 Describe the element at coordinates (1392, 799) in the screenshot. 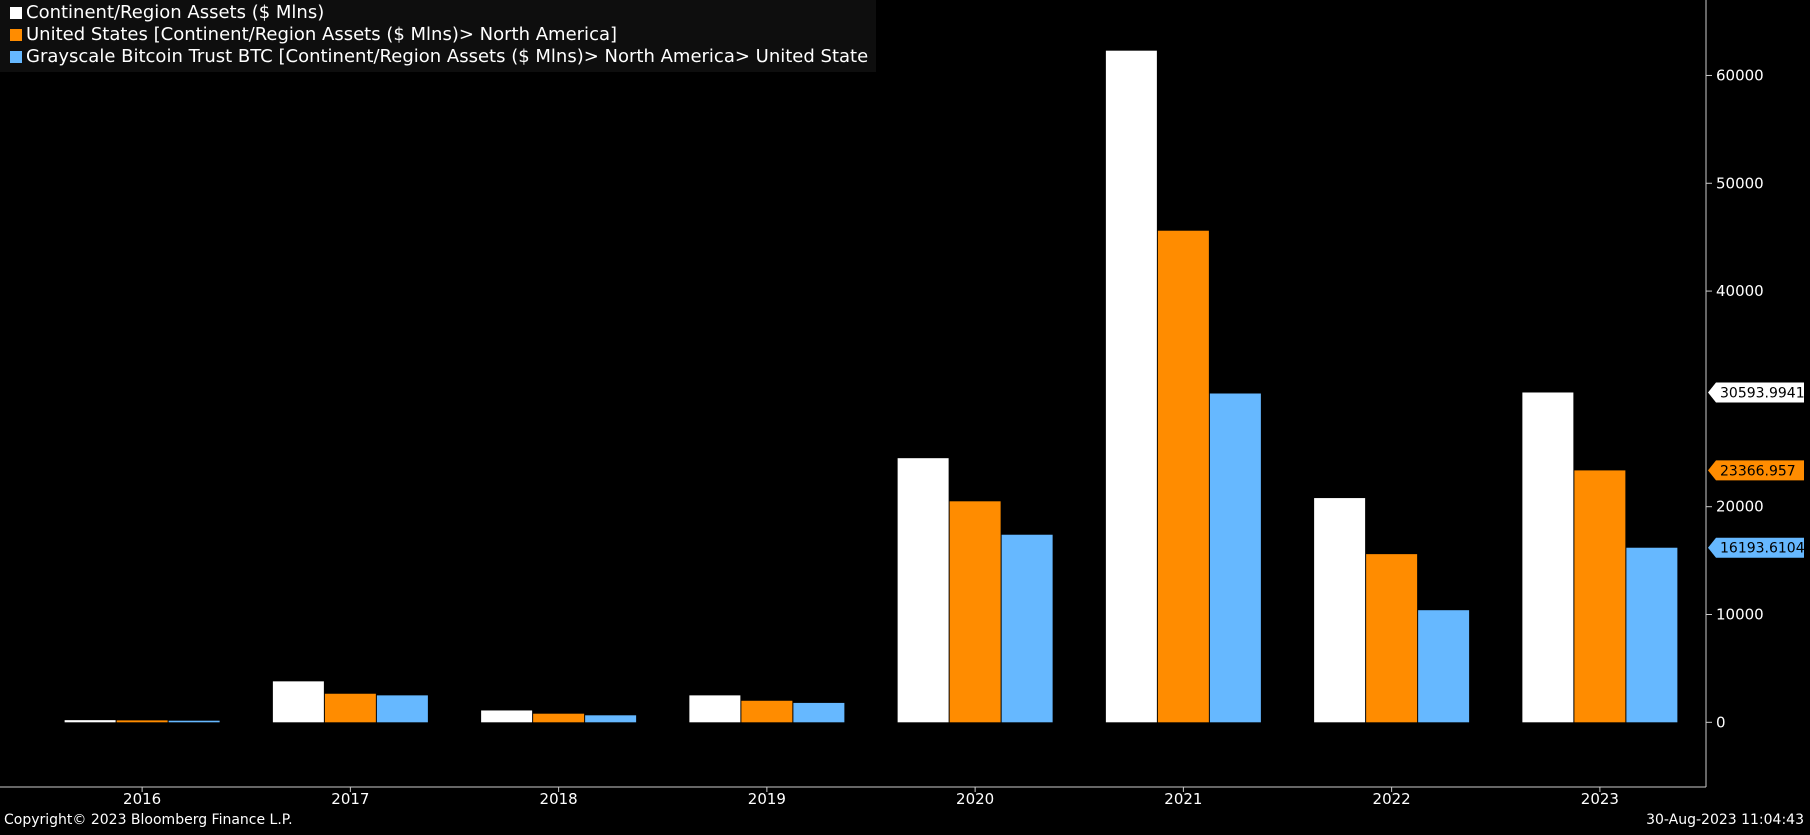

I see `x-tick-label: 2022` at that location.